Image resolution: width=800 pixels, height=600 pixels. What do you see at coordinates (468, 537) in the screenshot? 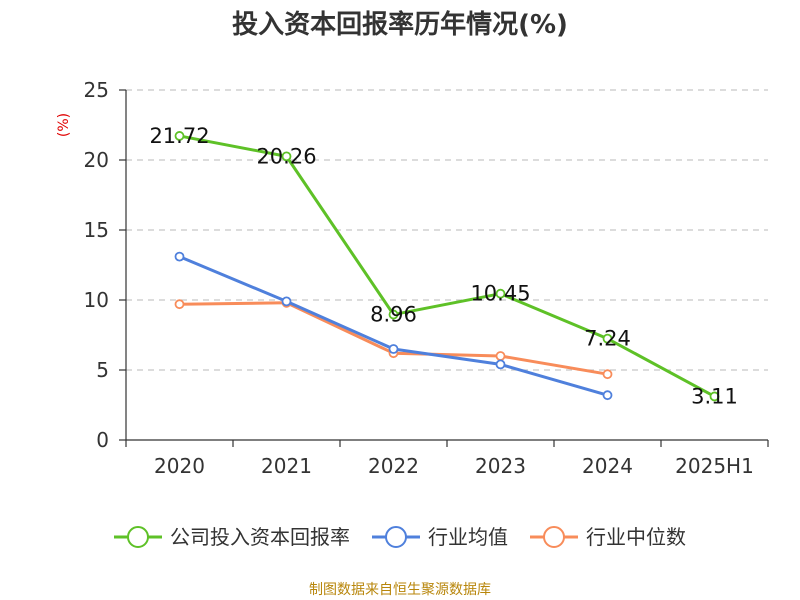
I see `legend-label: 行业均值` at bounding box center [468, 537].